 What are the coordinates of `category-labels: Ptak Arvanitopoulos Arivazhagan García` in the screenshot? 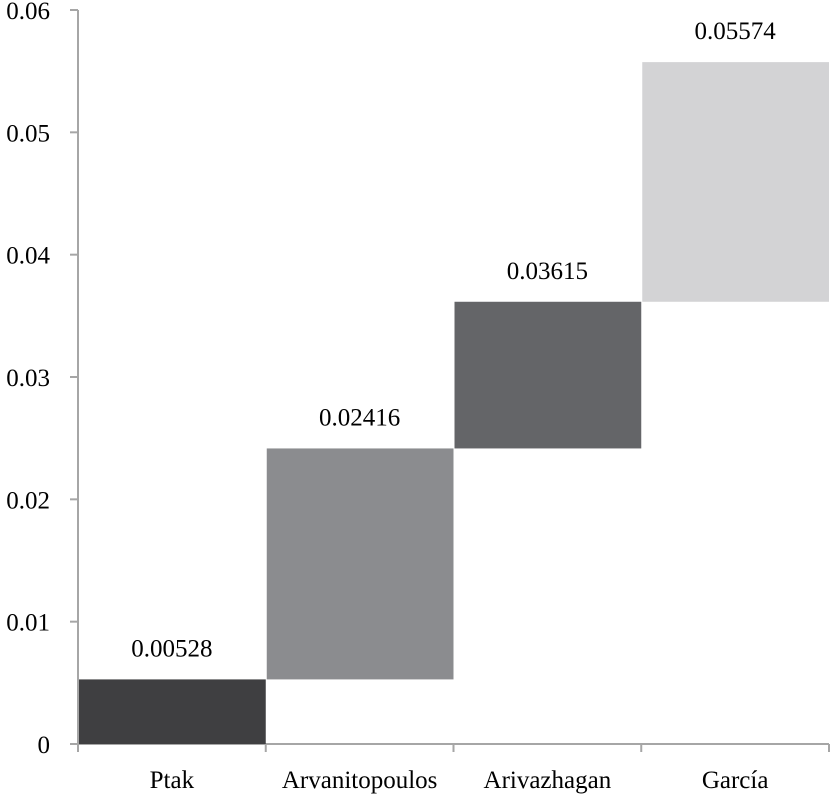 It's located at (459, 780).